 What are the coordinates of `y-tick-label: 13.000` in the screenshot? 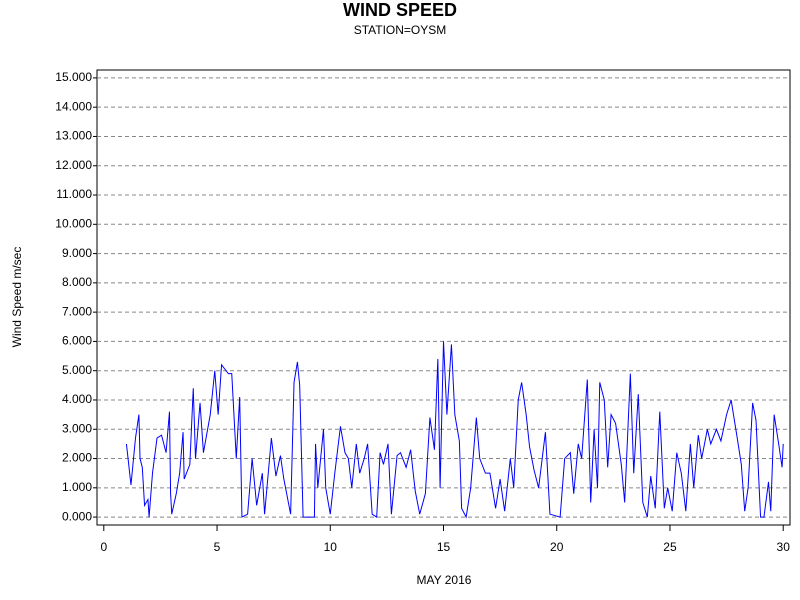 It's located at (73, 136).